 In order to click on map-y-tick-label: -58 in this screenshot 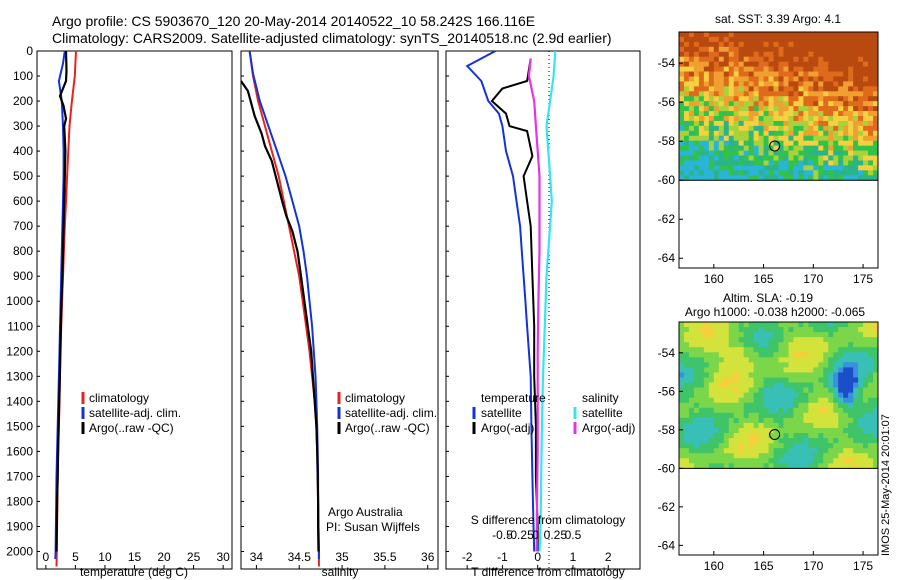, I will do `click(667, 430)`.